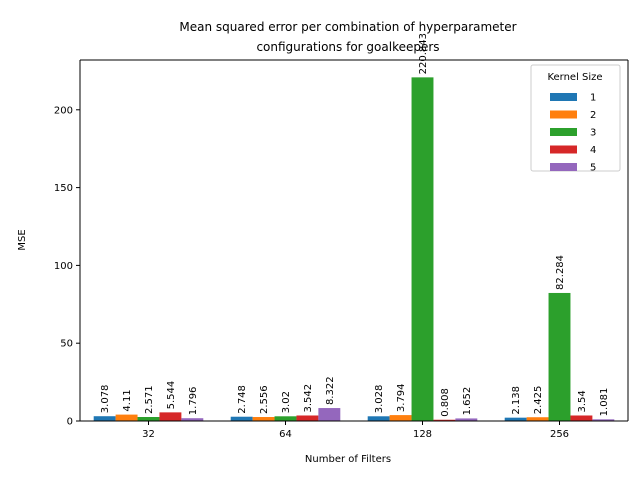 The image size is (640, 480). What do you see at coordinates (537, 419) in the screenshot?
I see `bar-k2-f256` at bounding box center [537, 419].